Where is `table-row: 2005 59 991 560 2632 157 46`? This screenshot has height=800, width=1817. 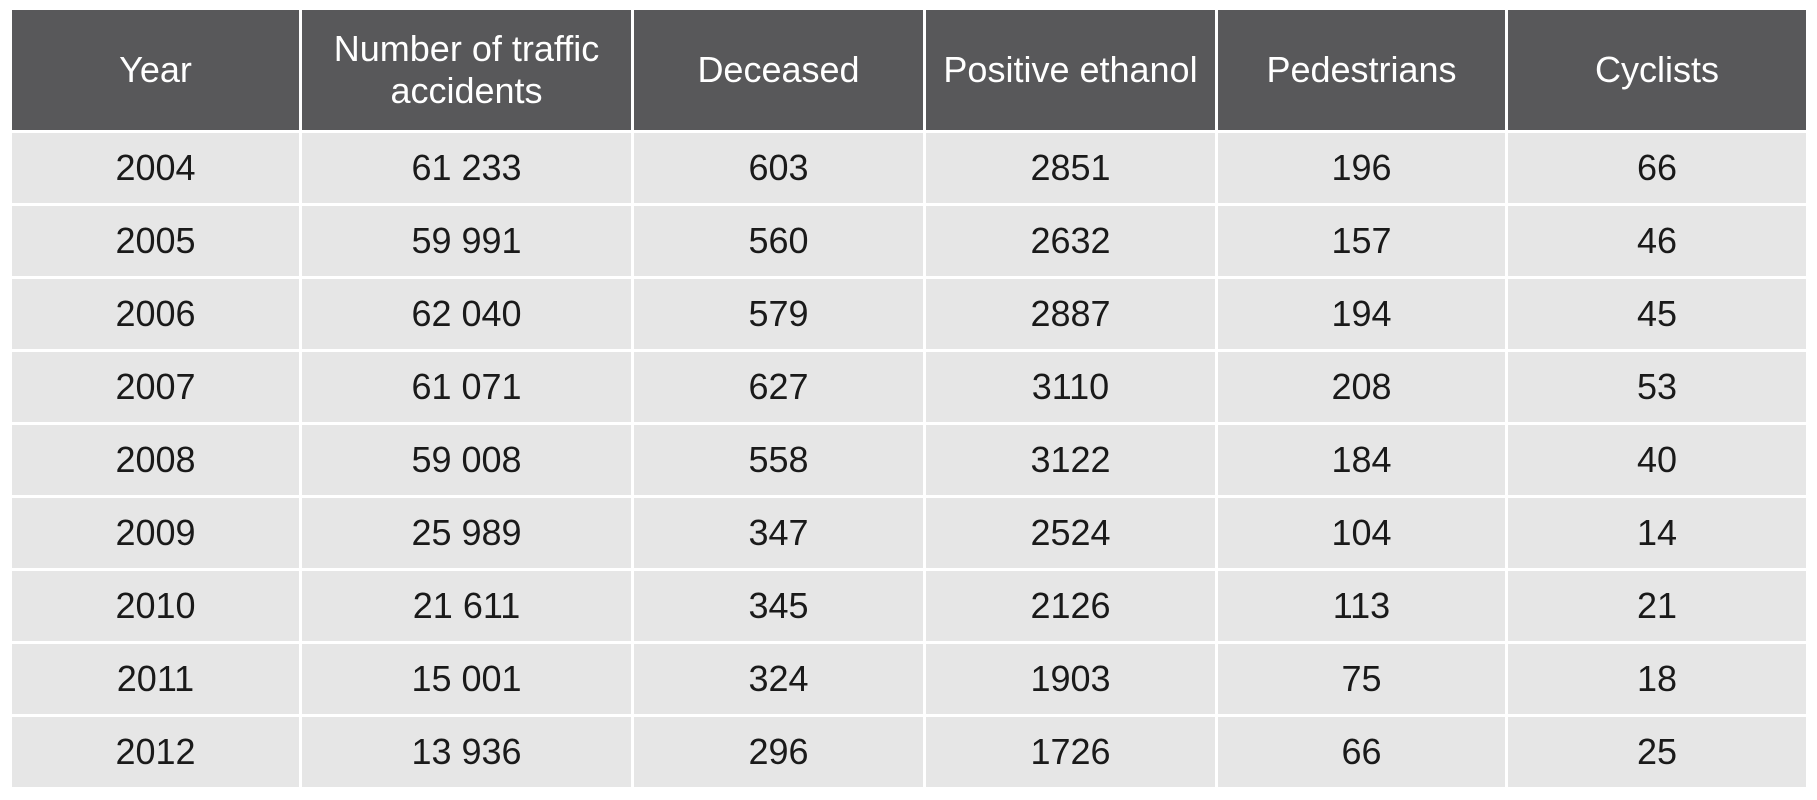
table-row: 2005 59 991 560 2632 157 46 is located at coordinates (909, 242).